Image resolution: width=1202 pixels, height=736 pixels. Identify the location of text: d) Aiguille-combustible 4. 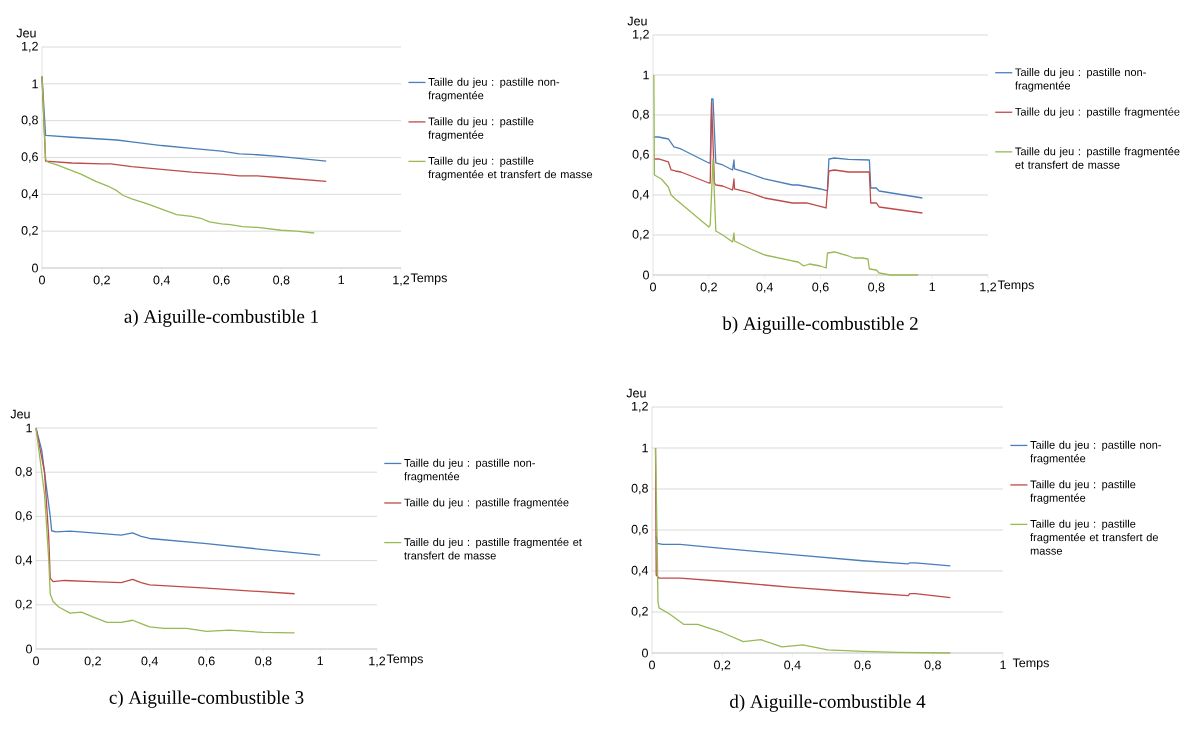
(828, 703).